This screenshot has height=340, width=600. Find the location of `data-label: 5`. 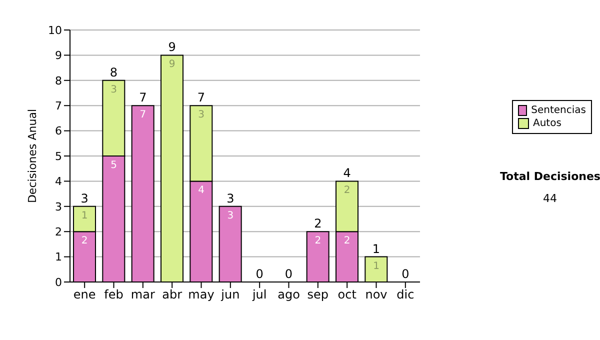

data-label: 5 is located at coordinates (113, 165).